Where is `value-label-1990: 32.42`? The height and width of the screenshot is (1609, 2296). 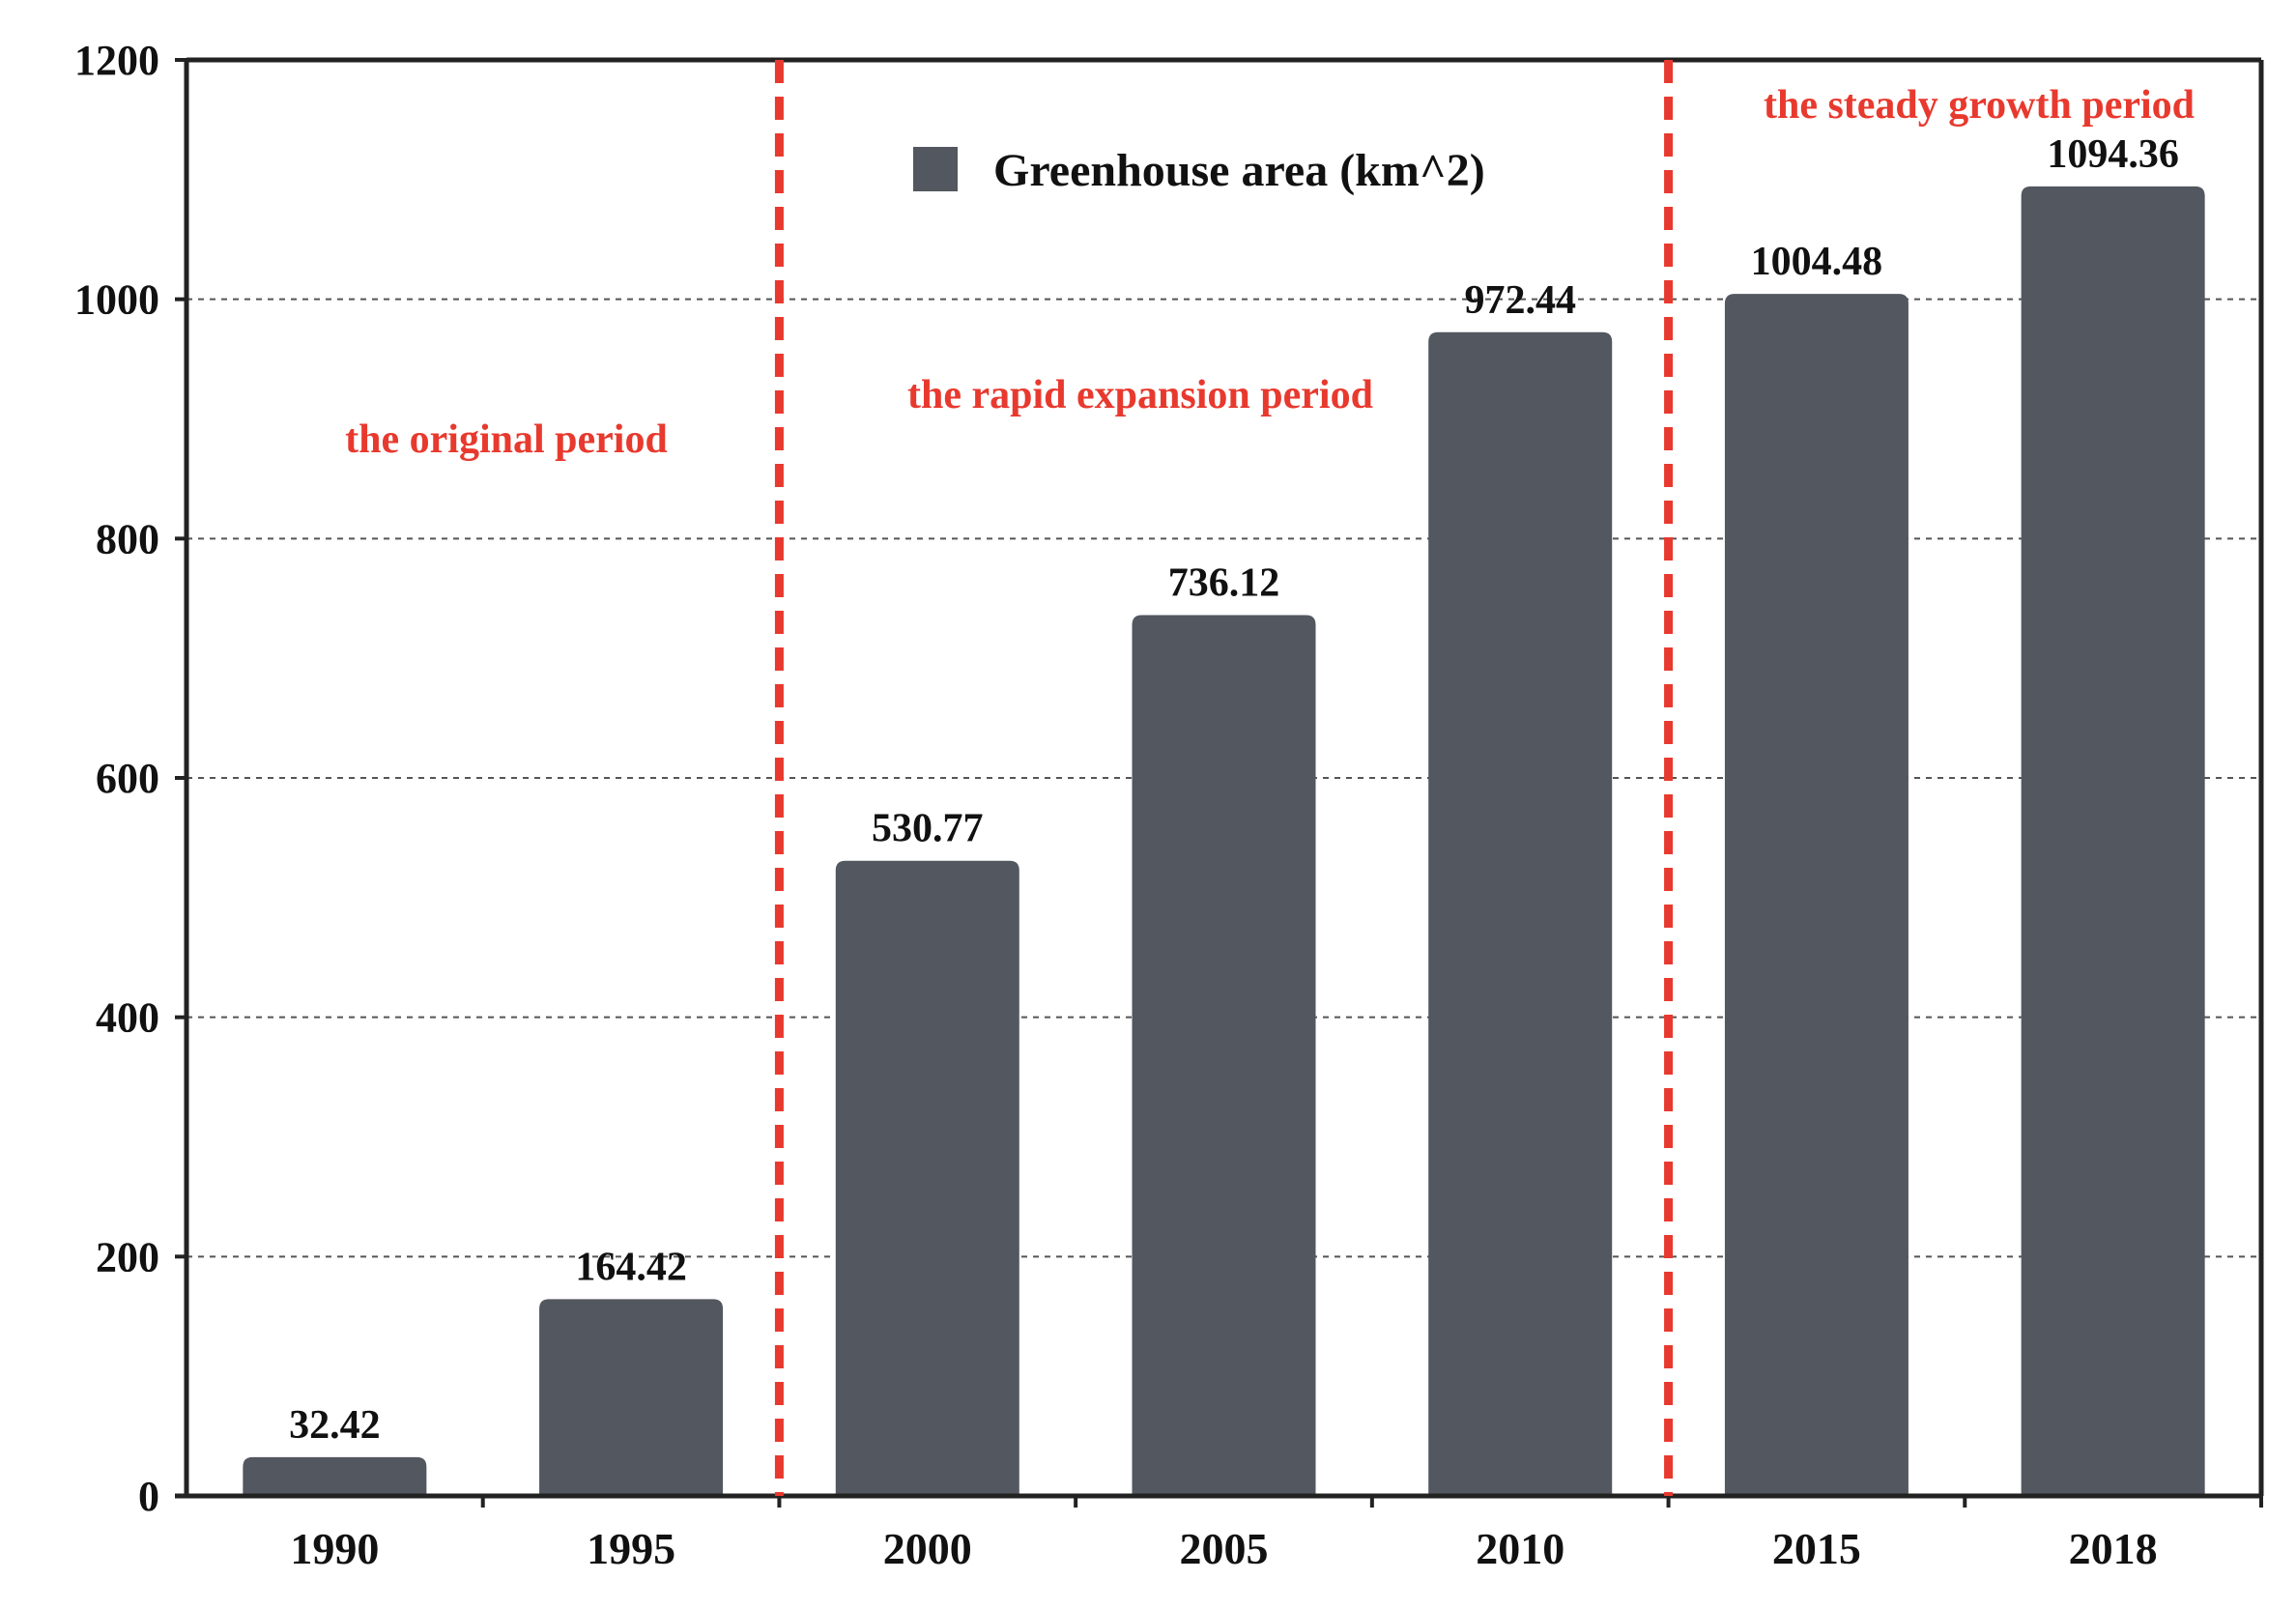 value-label-1990: 32.42 is located at coordinates (335, 1425).